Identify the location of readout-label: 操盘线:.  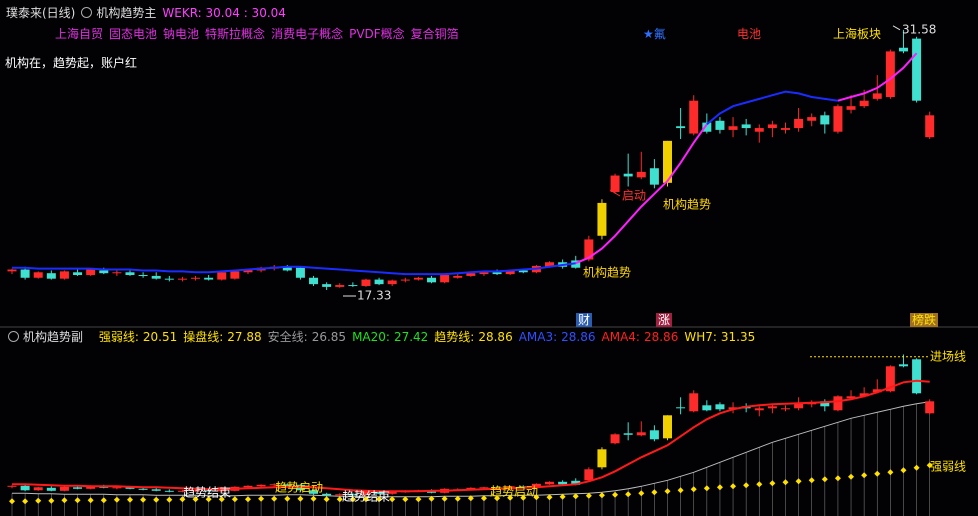
(203, 337).